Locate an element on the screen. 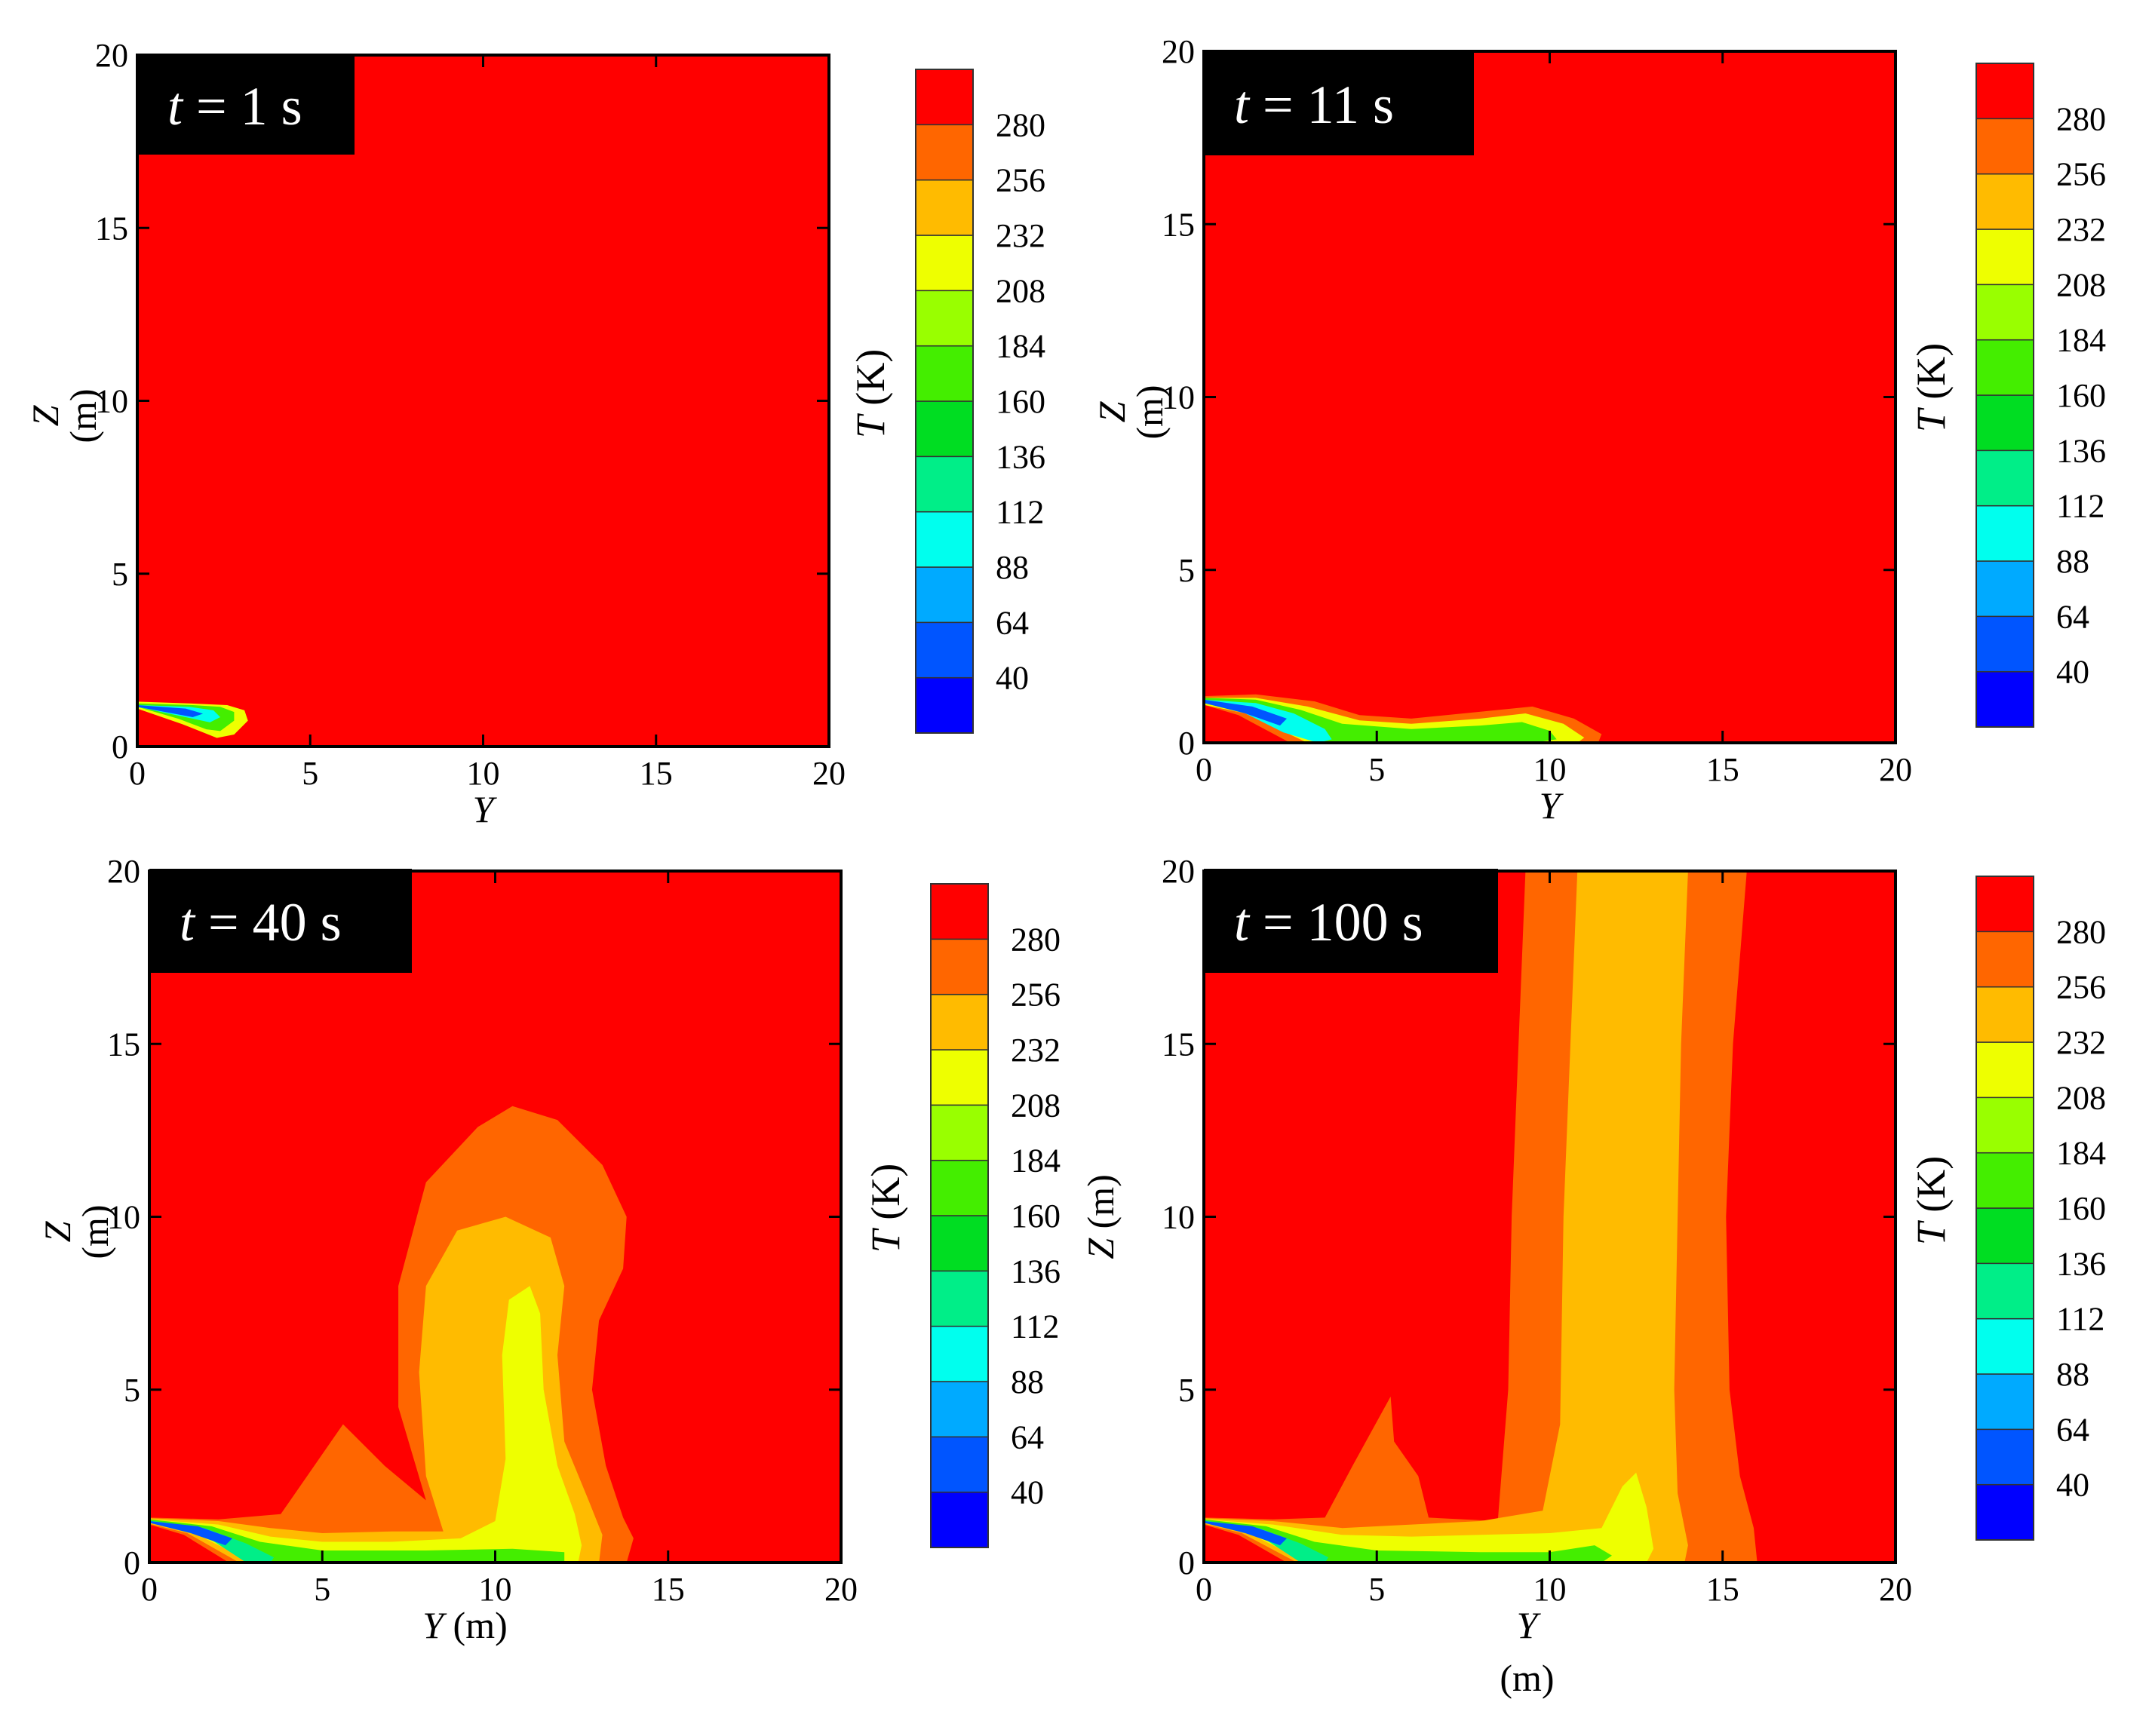 The width and height of the screenshot is (2152, 1736). time-label-box is located at coordinates (246, 105).